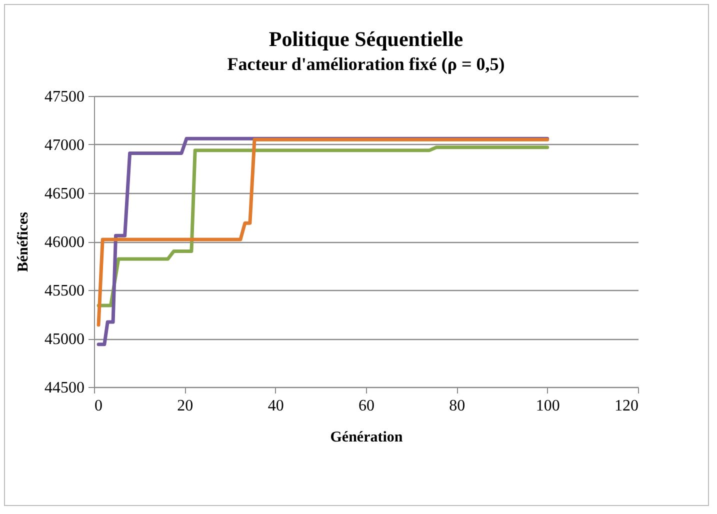  Describe the element at coordinates (457, 406) in the screenshot. I see `x-tick-label: 80` at that location.